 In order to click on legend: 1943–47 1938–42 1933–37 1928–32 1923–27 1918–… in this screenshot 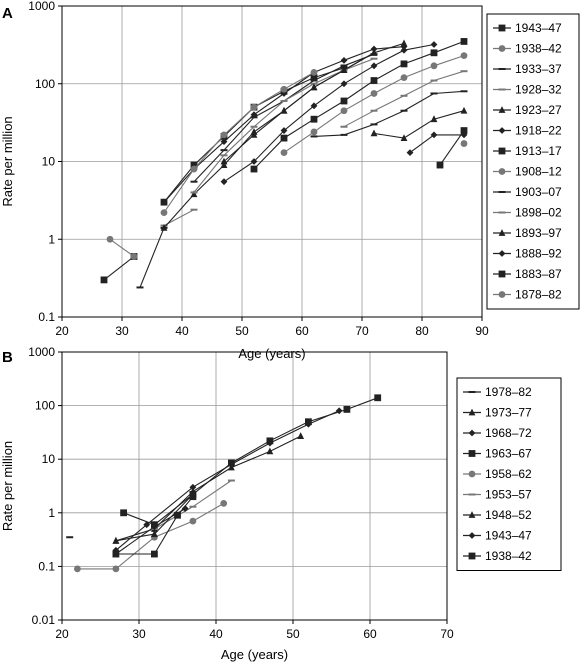, I will do `click(533, 161)`.